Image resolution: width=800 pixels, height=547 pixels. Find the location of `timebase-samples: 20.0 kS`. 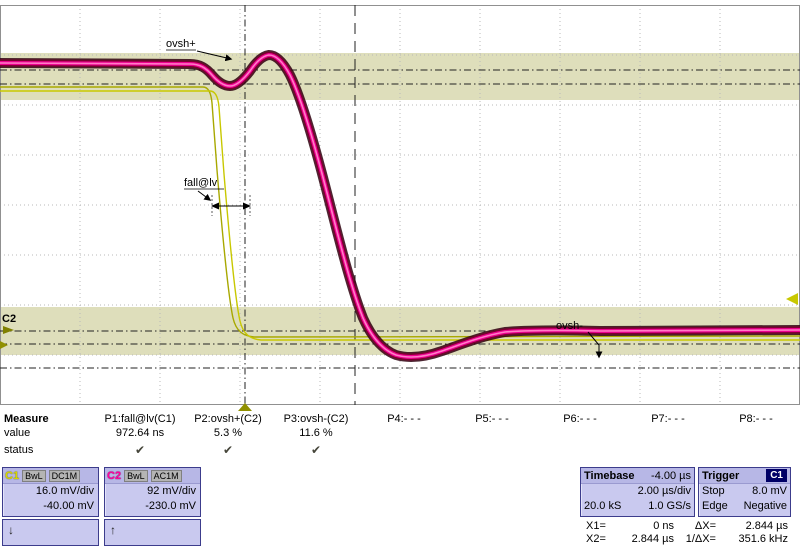

timebase-samples: 20.0 kS is located at coordinates (603, 506).